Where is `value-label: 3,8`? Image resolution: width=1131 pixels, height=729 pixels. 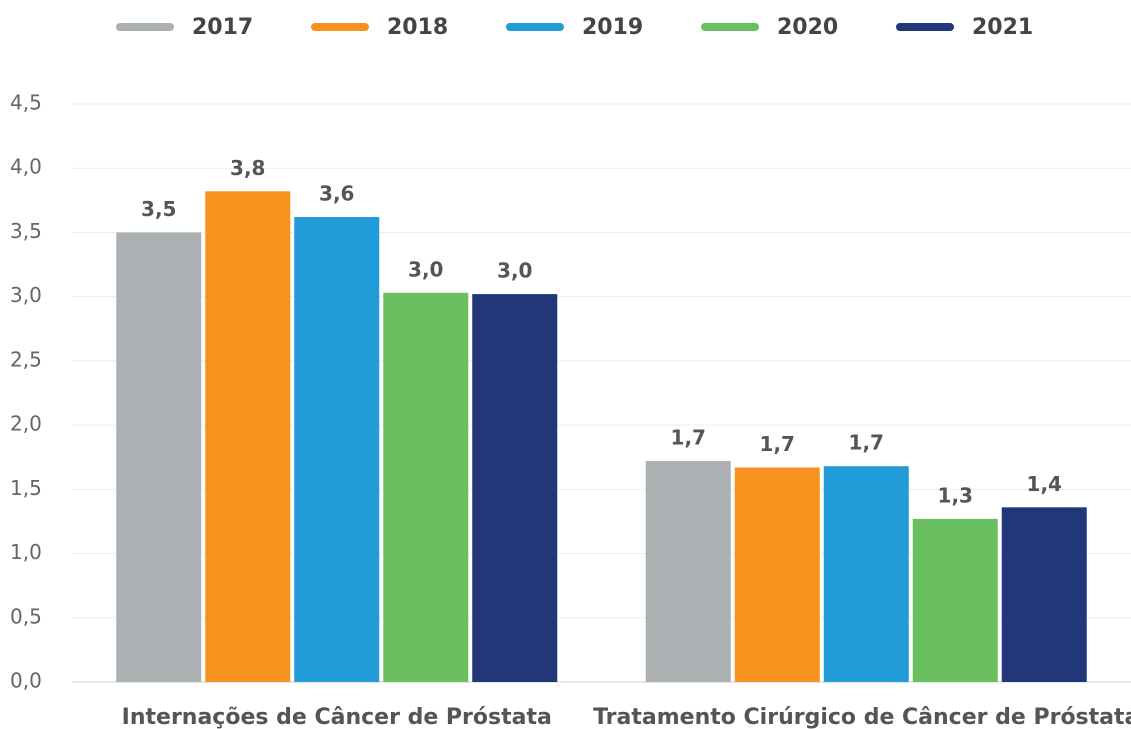 value-label: 3,8 is located at coordinates (247, 168).